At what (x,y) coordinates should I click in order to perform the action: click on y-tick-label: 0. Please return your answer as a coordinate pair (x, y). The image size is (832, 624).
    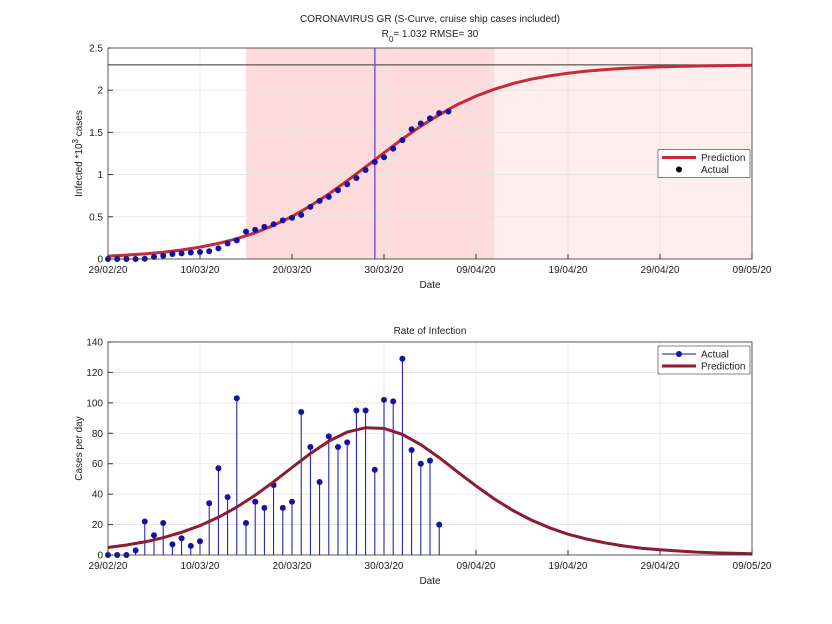
    Looking at the image, I should click on (100, 556).